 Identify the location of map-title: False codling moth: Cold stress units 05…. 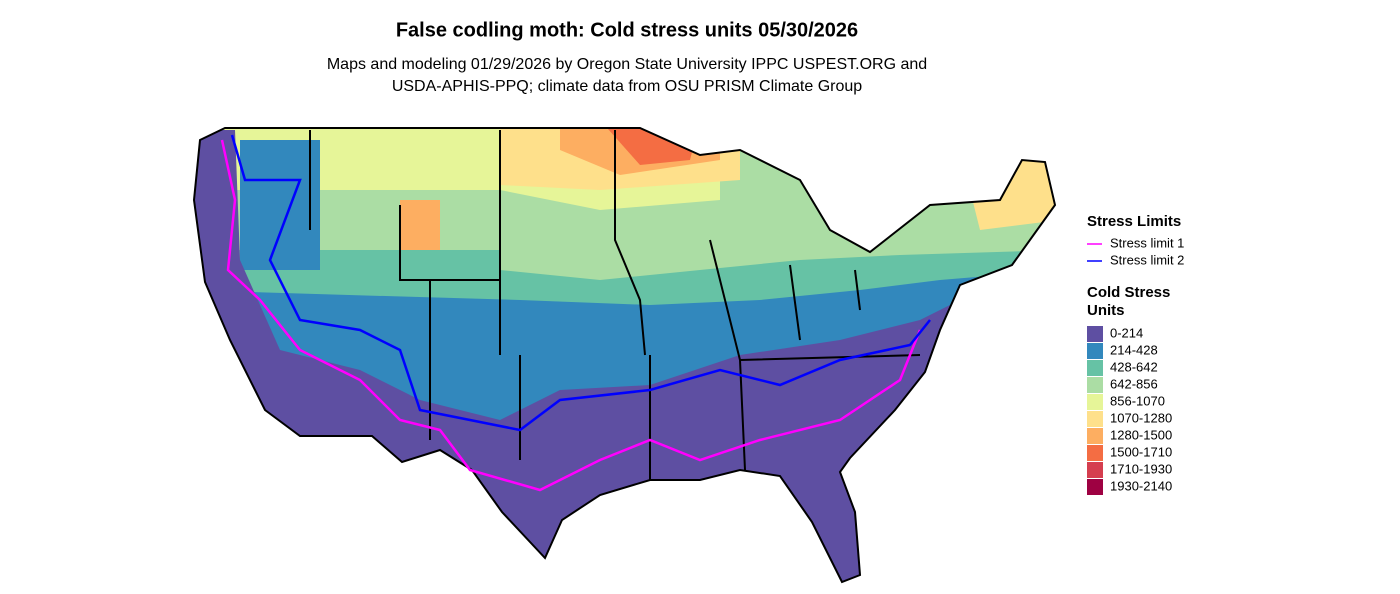
(627, 30).